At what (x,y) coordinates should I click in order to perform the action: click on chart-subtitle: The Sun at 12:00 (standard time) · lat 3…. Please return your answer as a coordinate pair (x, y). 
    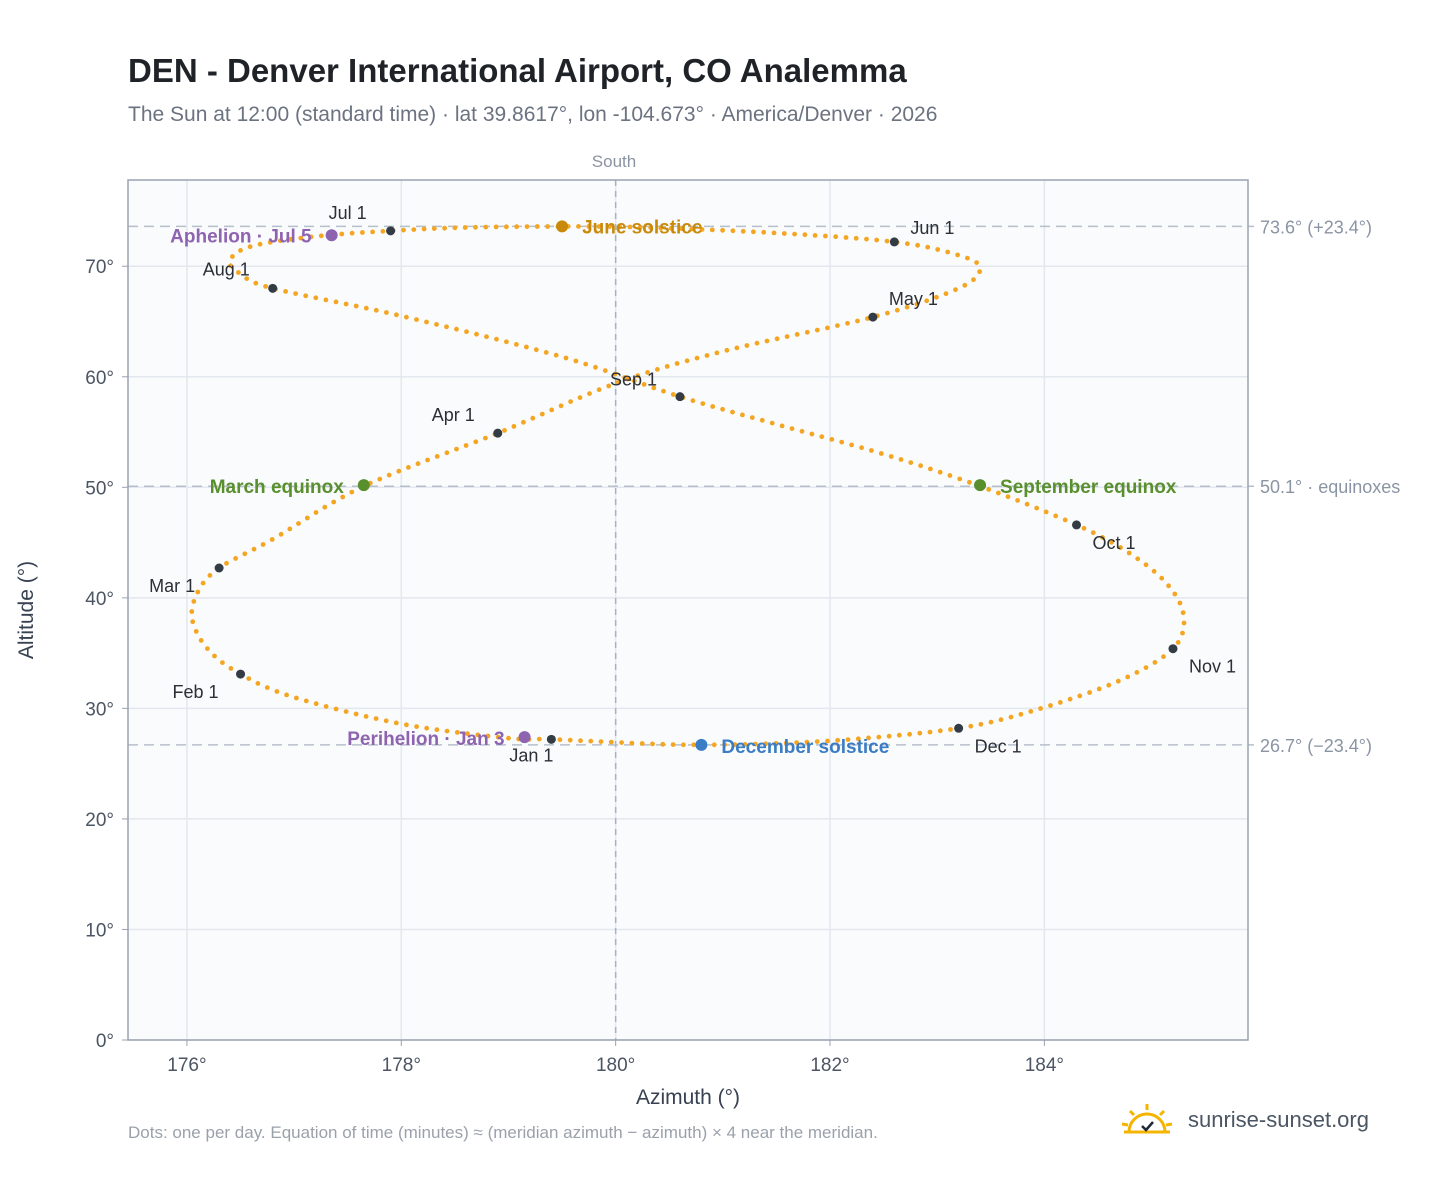
    Looking at the image, I should click on (533, 114).